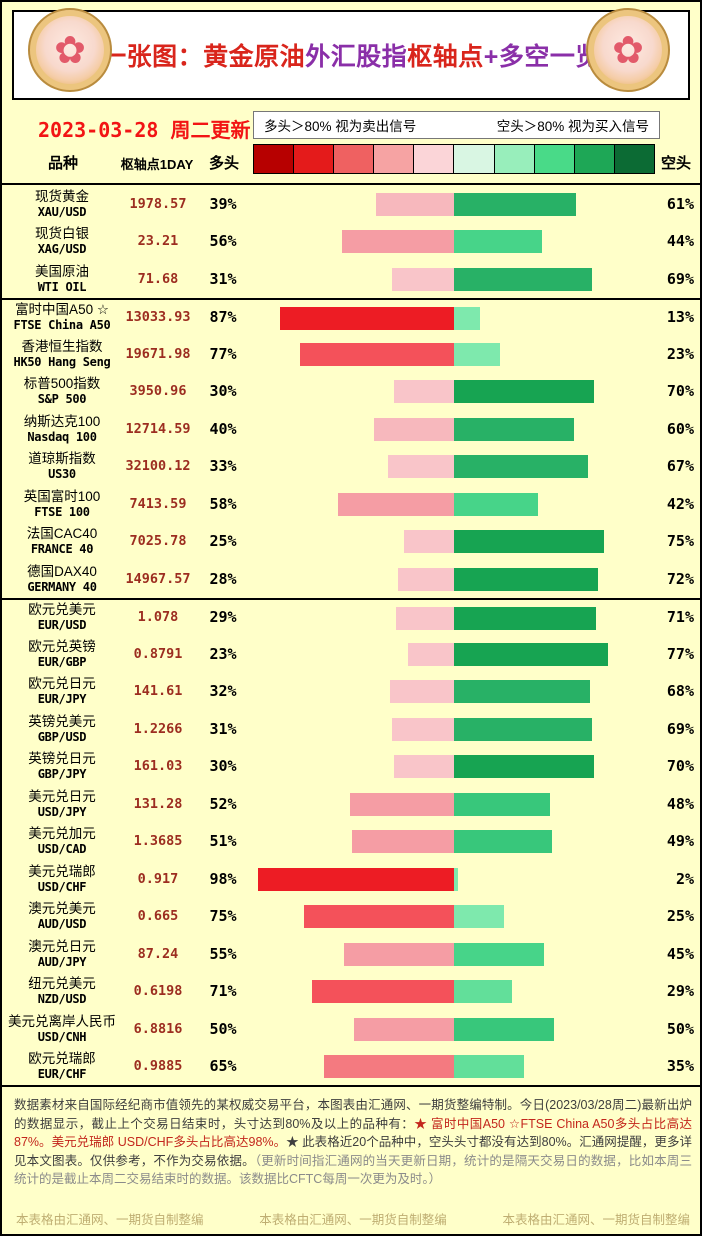  I want to click on pivot-value: 1.2266, so click(158, 728).